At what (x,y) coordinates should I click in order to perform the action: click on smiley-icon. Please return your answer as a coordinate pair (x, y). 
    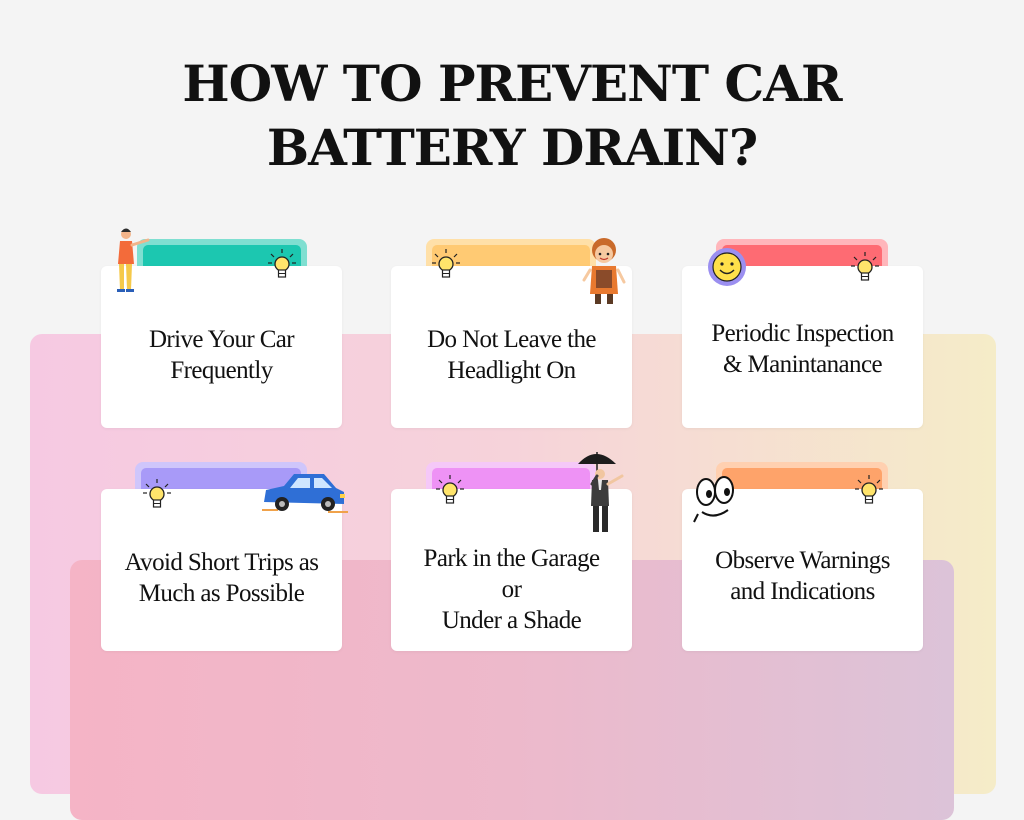
    Looking at the image, I should click on (727, 267).